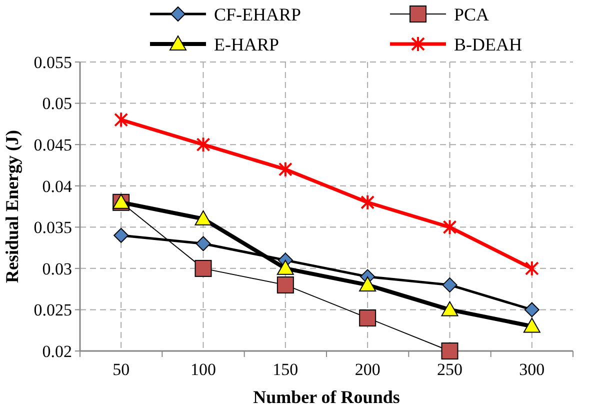  Describe the element at coordinates (203, 369) in the screenshot. I see `x-tick-label: 100` at that location.